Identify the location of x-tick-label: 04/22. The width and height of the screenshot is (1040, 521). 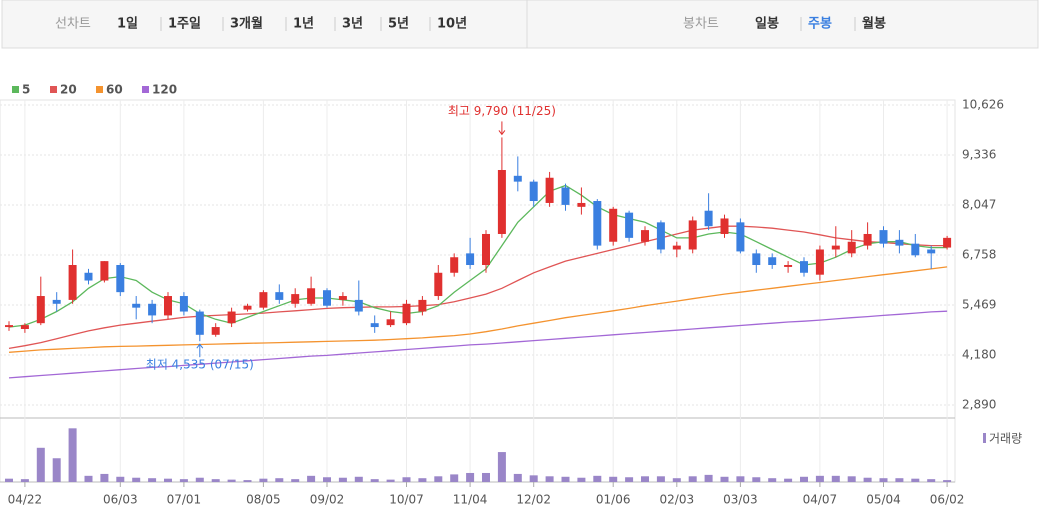
(25, 500).